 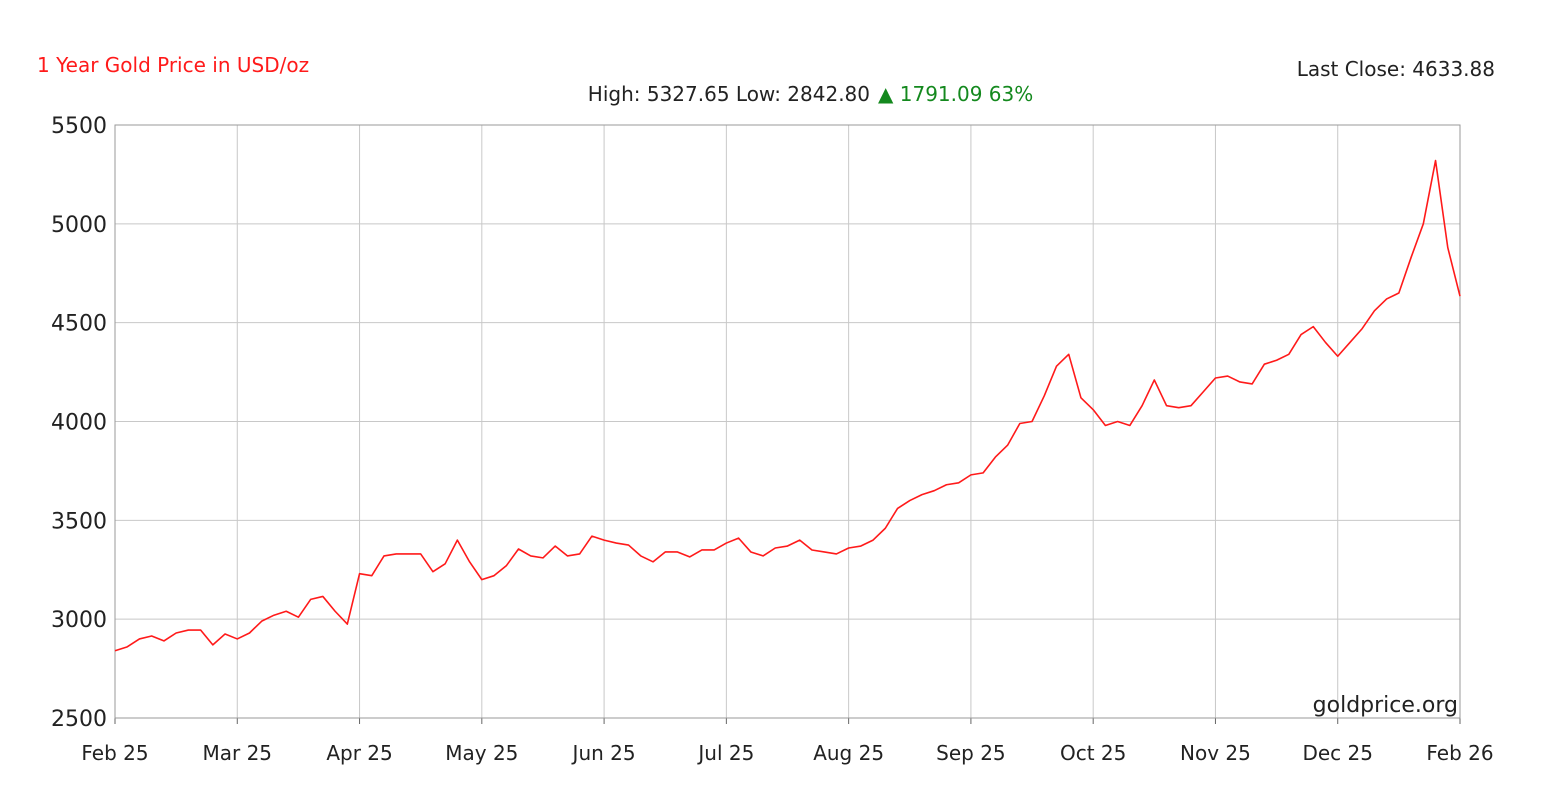 I want to click on x-tick-label: Aug 25, so click(x=848, y=753).